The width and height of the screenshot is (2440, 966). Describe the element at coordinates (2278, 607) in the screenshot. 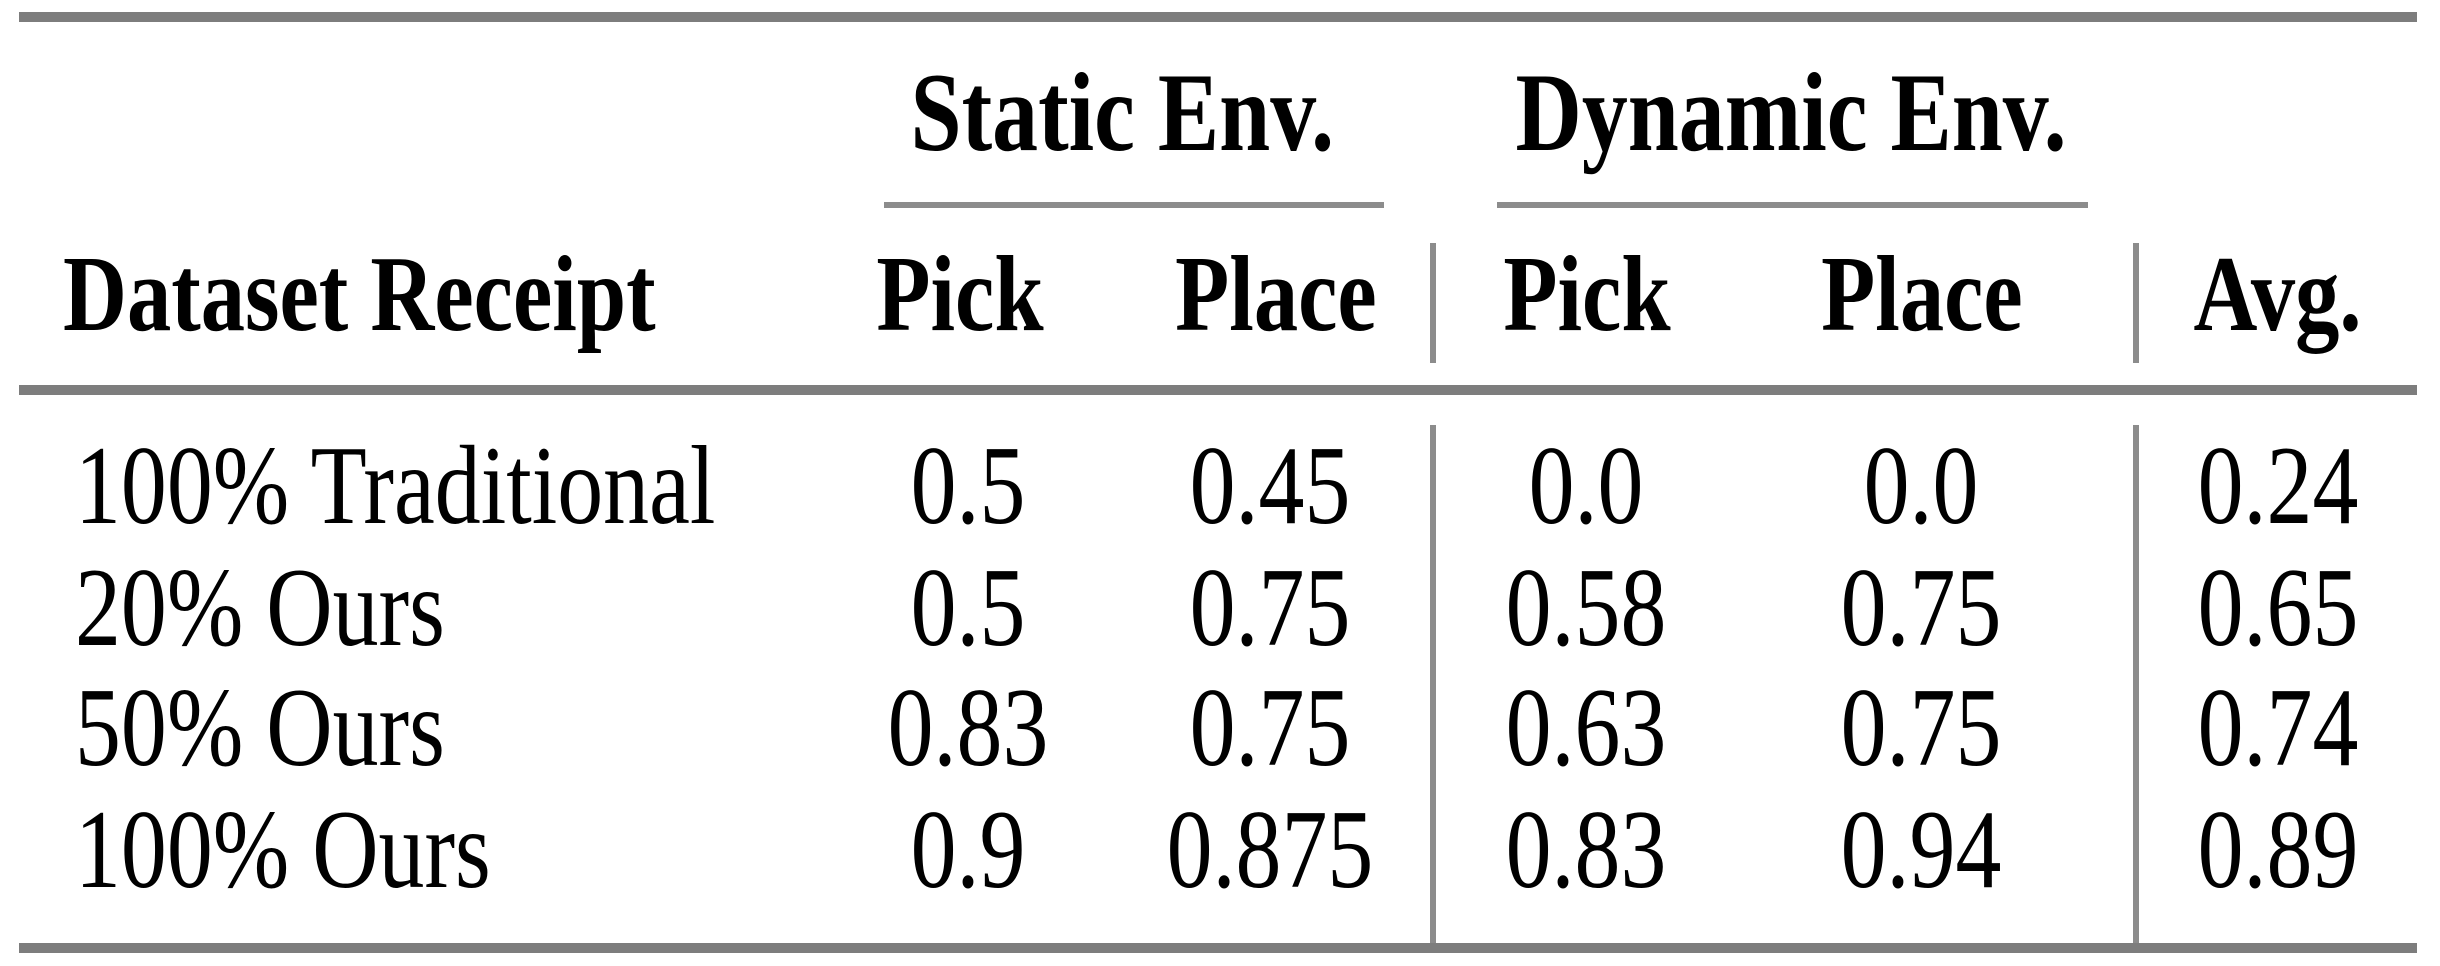

I see `row-1-avg-value: 0.65` at that location.